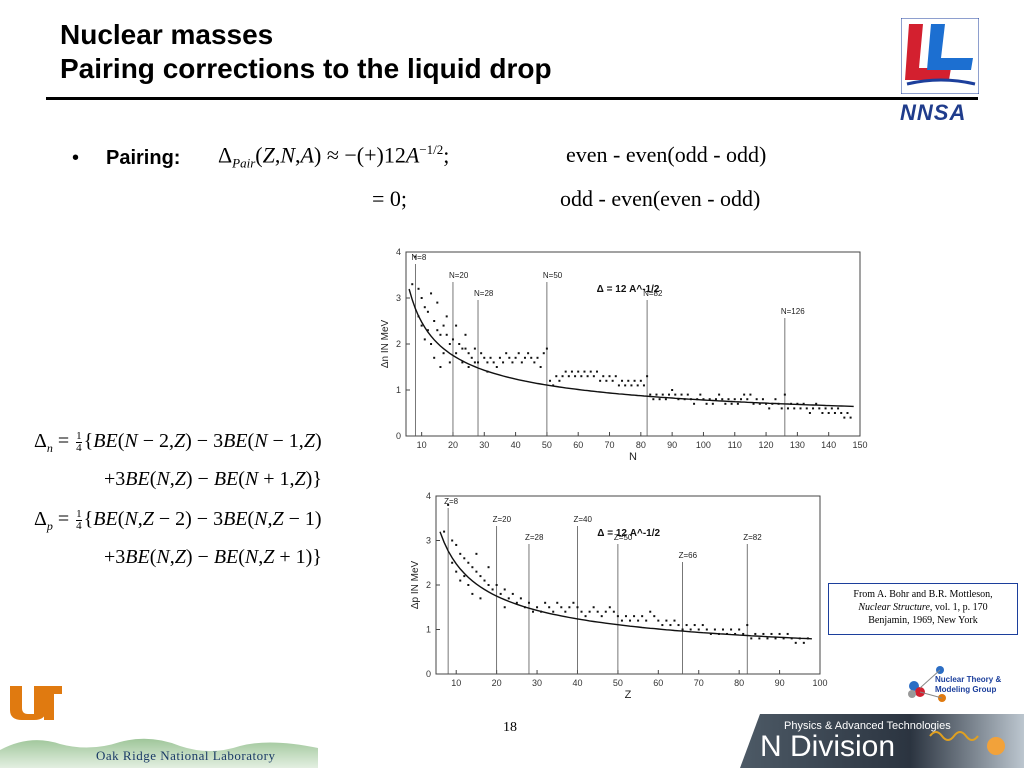  I want to click on page-number: 18, so click(510, 727).